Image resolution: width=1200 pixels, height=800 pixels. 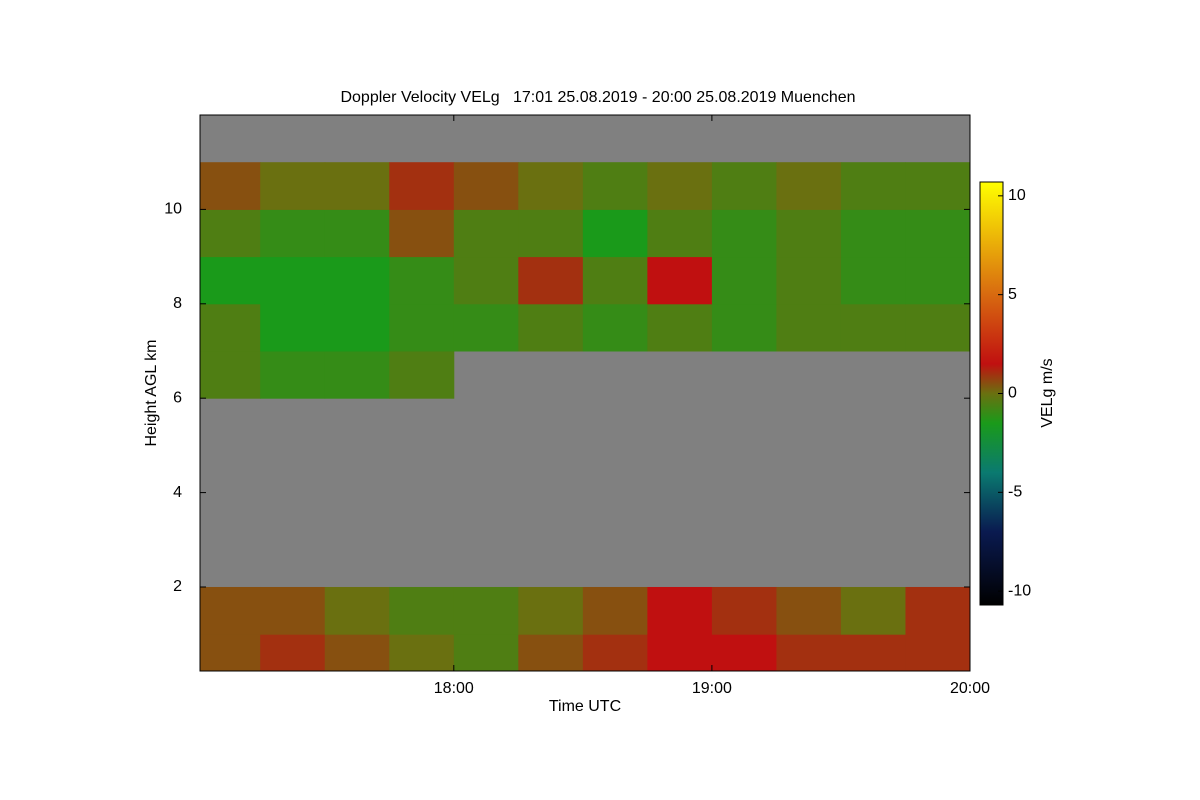 I want to click on colorbar-tick-label: -10, so click(x=1019, y=590).